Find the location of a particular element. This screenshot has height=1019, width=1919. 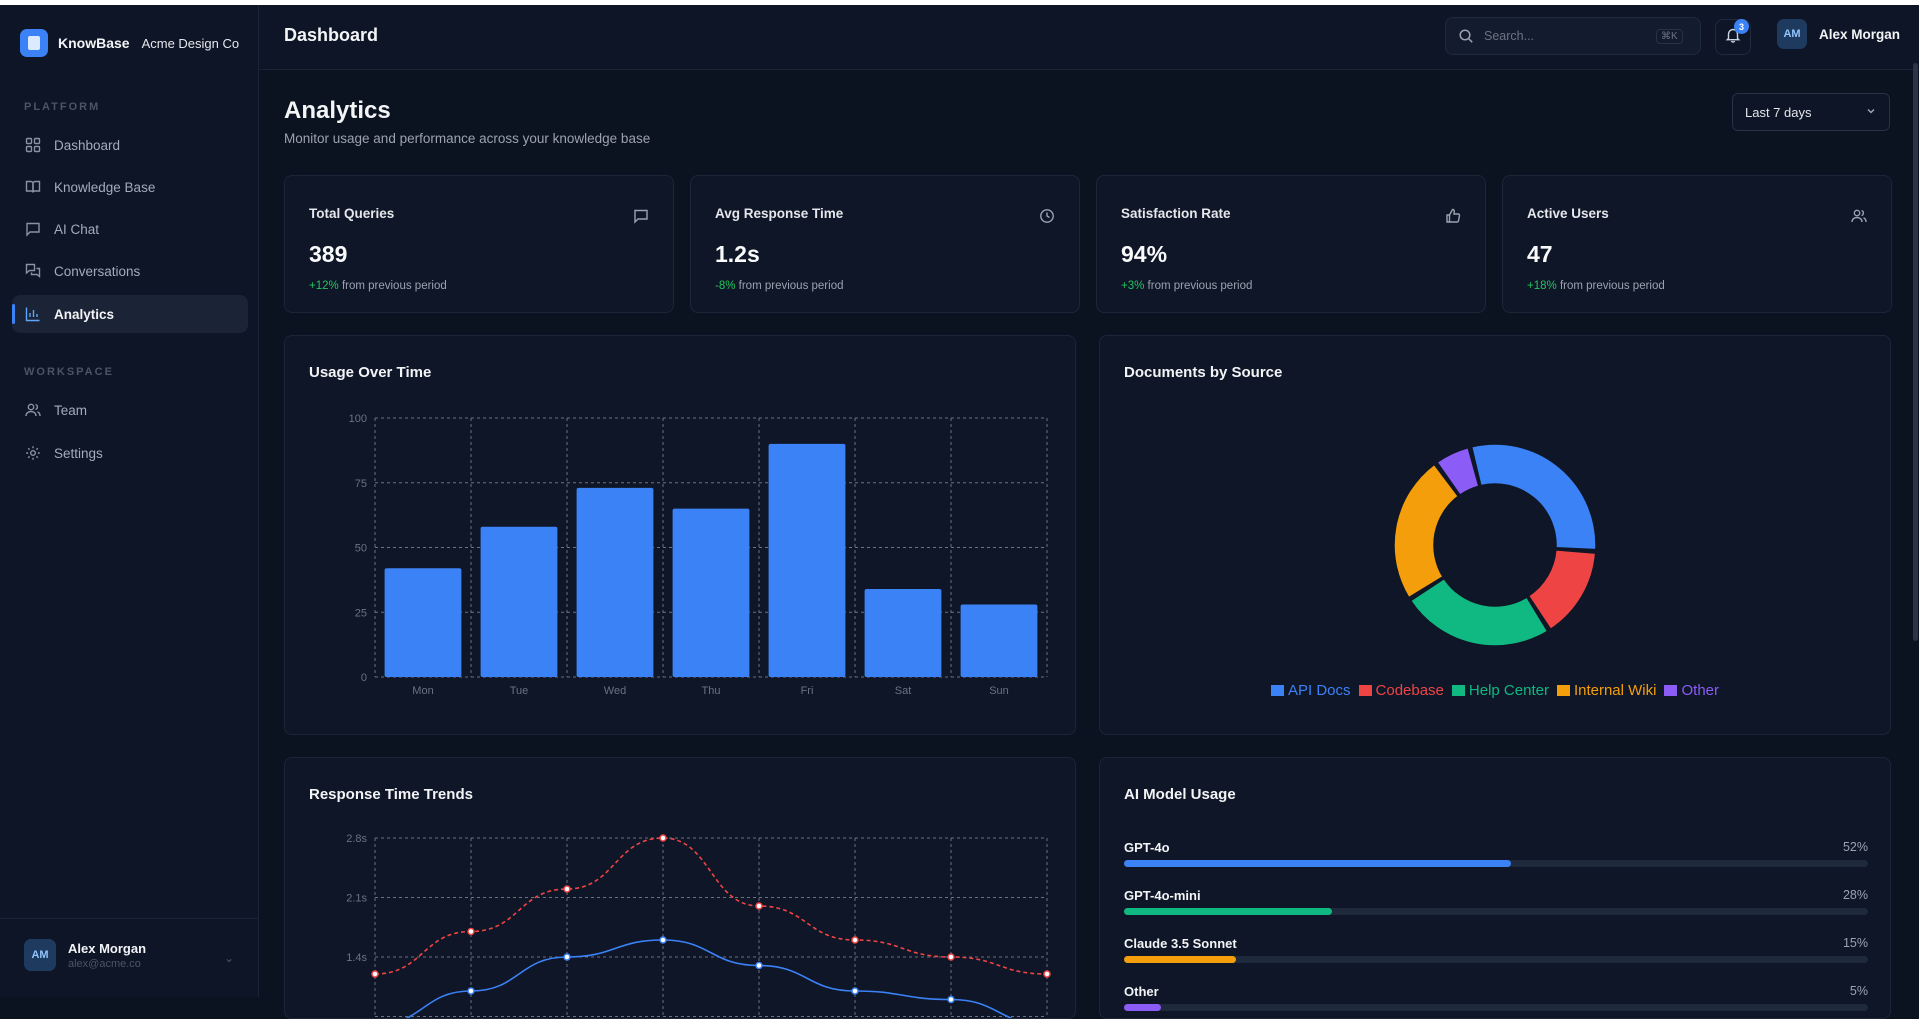

user-email: alex@acme.co is located at coordinates (104, 963).